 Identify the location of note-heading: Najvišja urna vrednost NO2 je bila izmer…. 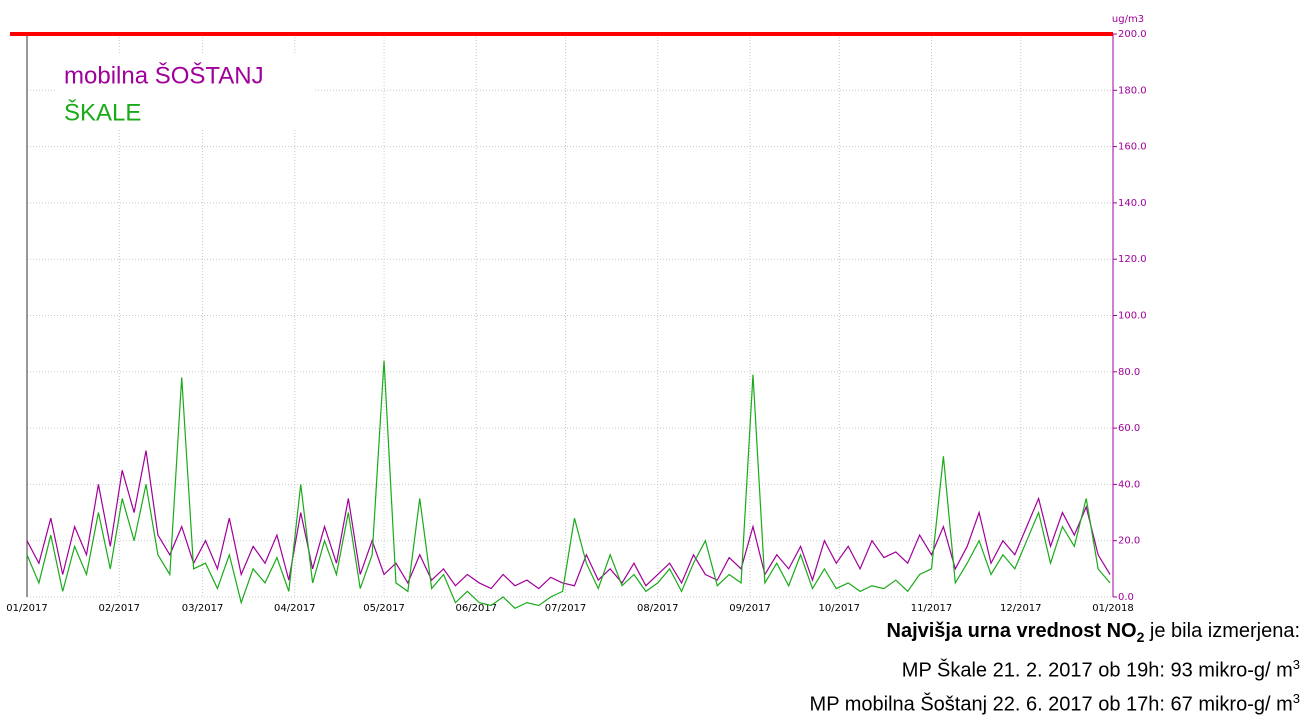
(1055, 634).